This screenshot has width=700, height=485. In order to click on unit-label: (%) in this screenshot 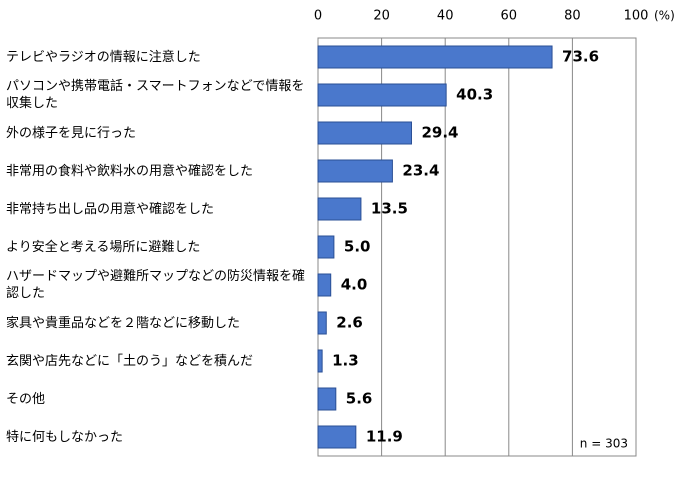, I will do `click(664, 16)`.